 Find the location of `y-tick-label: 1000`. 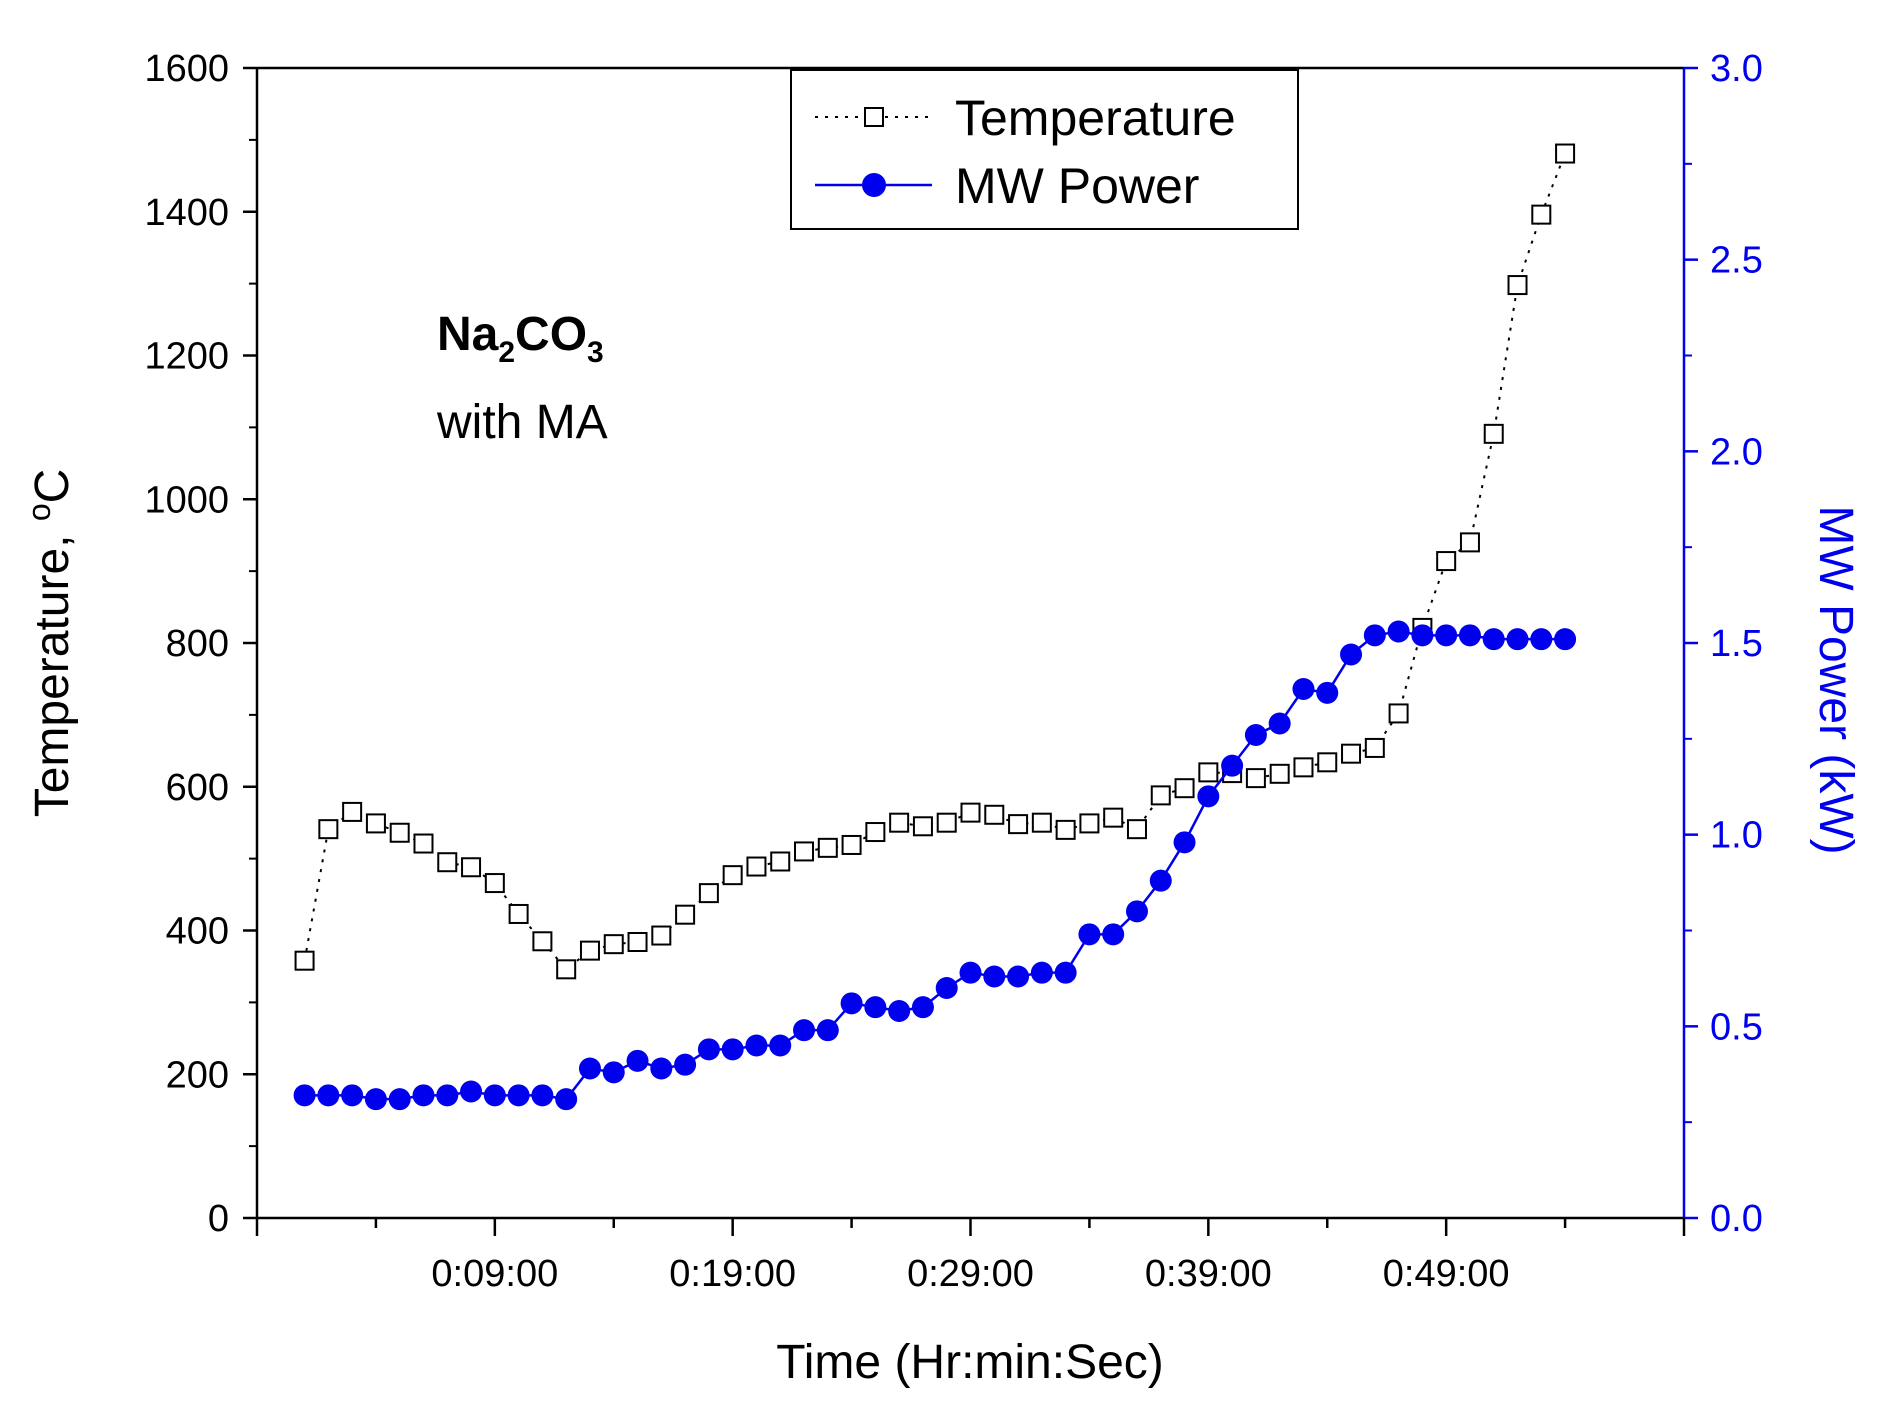

y-tick-label: 1000 is located at coordinates (186, 500).